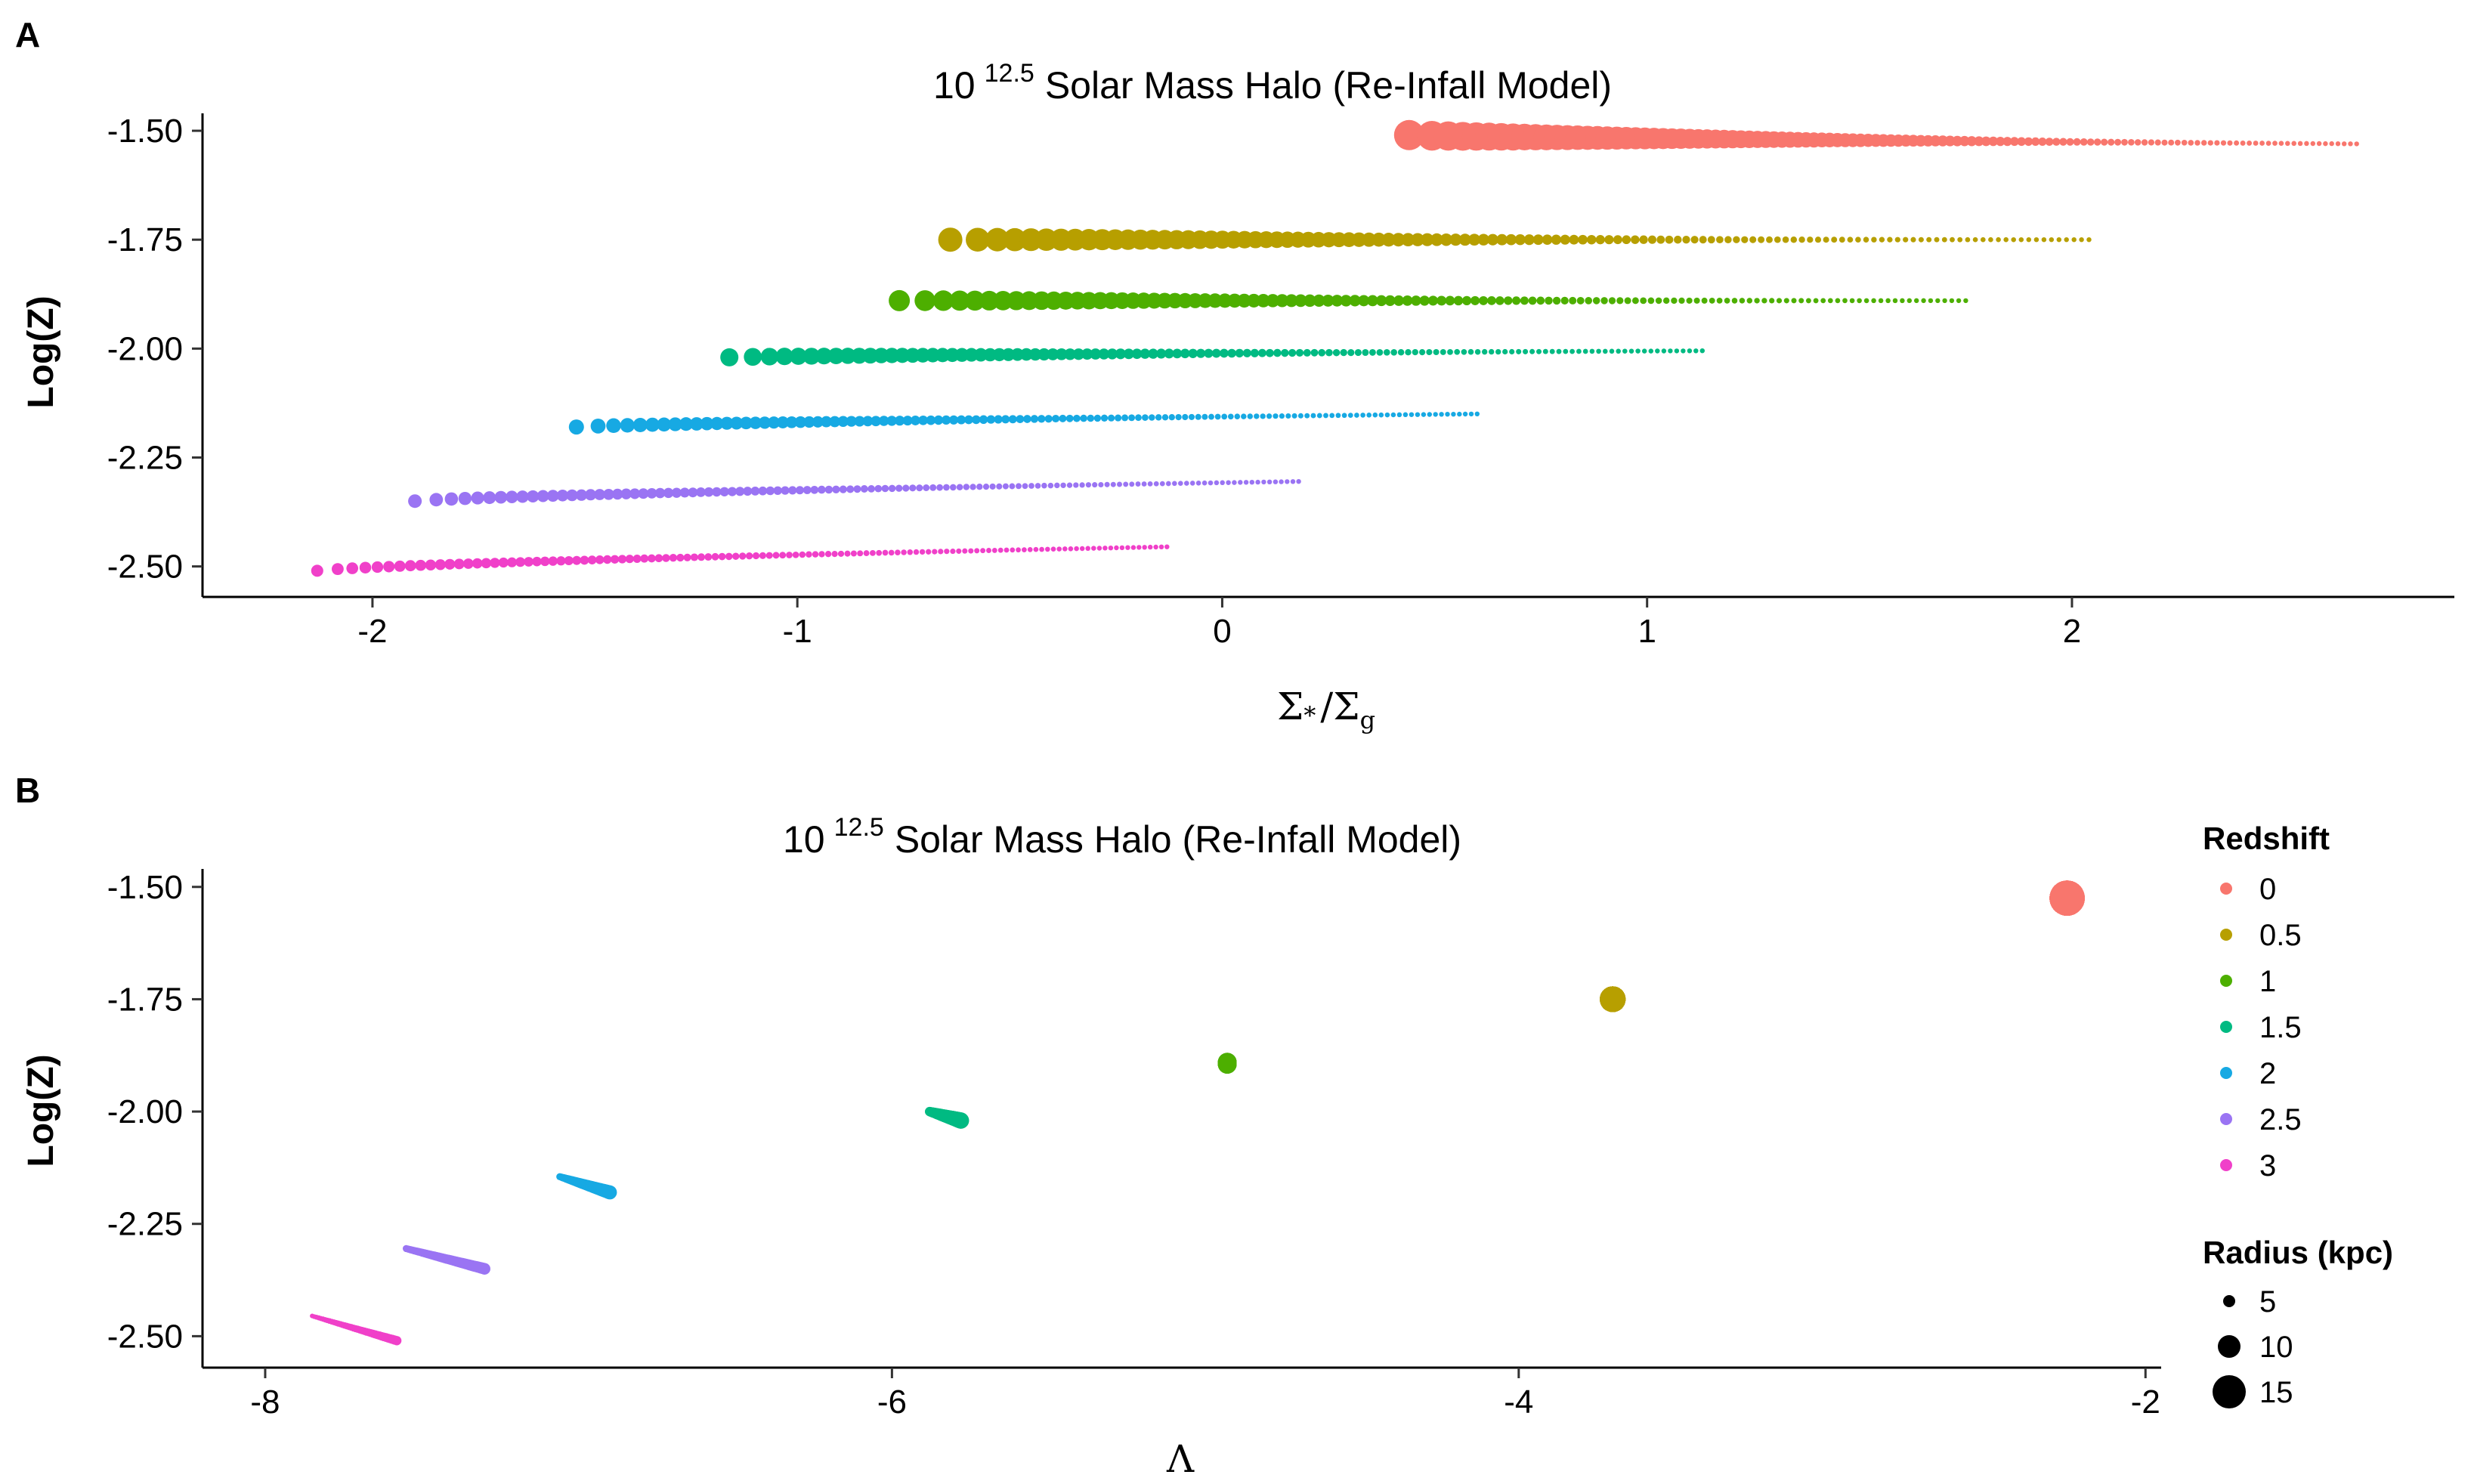 The image size is (2474, 1484). What do you see at coordinates (797, 632) in the screenshot?
I see `panel-a-x-tick-label: -1` at bounding box center [797, 632].